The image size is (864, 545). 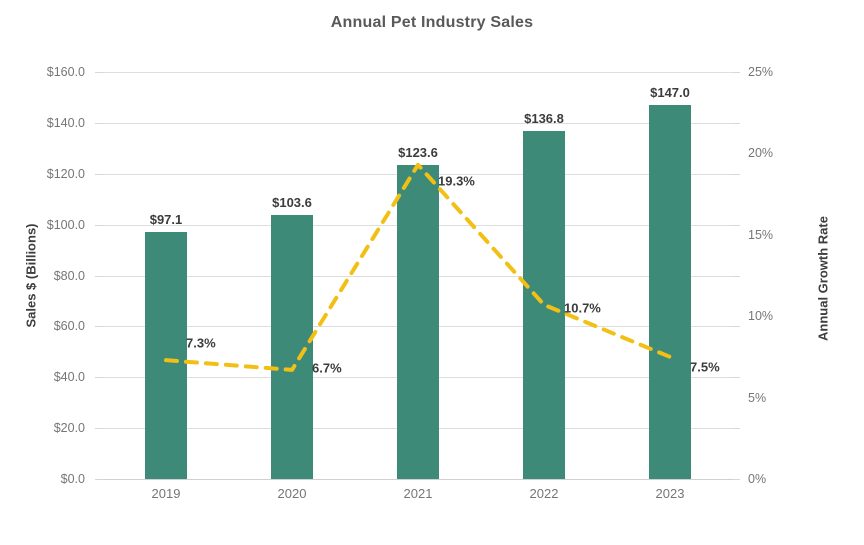 What do you see at coordinates (670, 93) in the screenshot?
I see `bar-value-label: $147.0` at bounding box center [670, 93].